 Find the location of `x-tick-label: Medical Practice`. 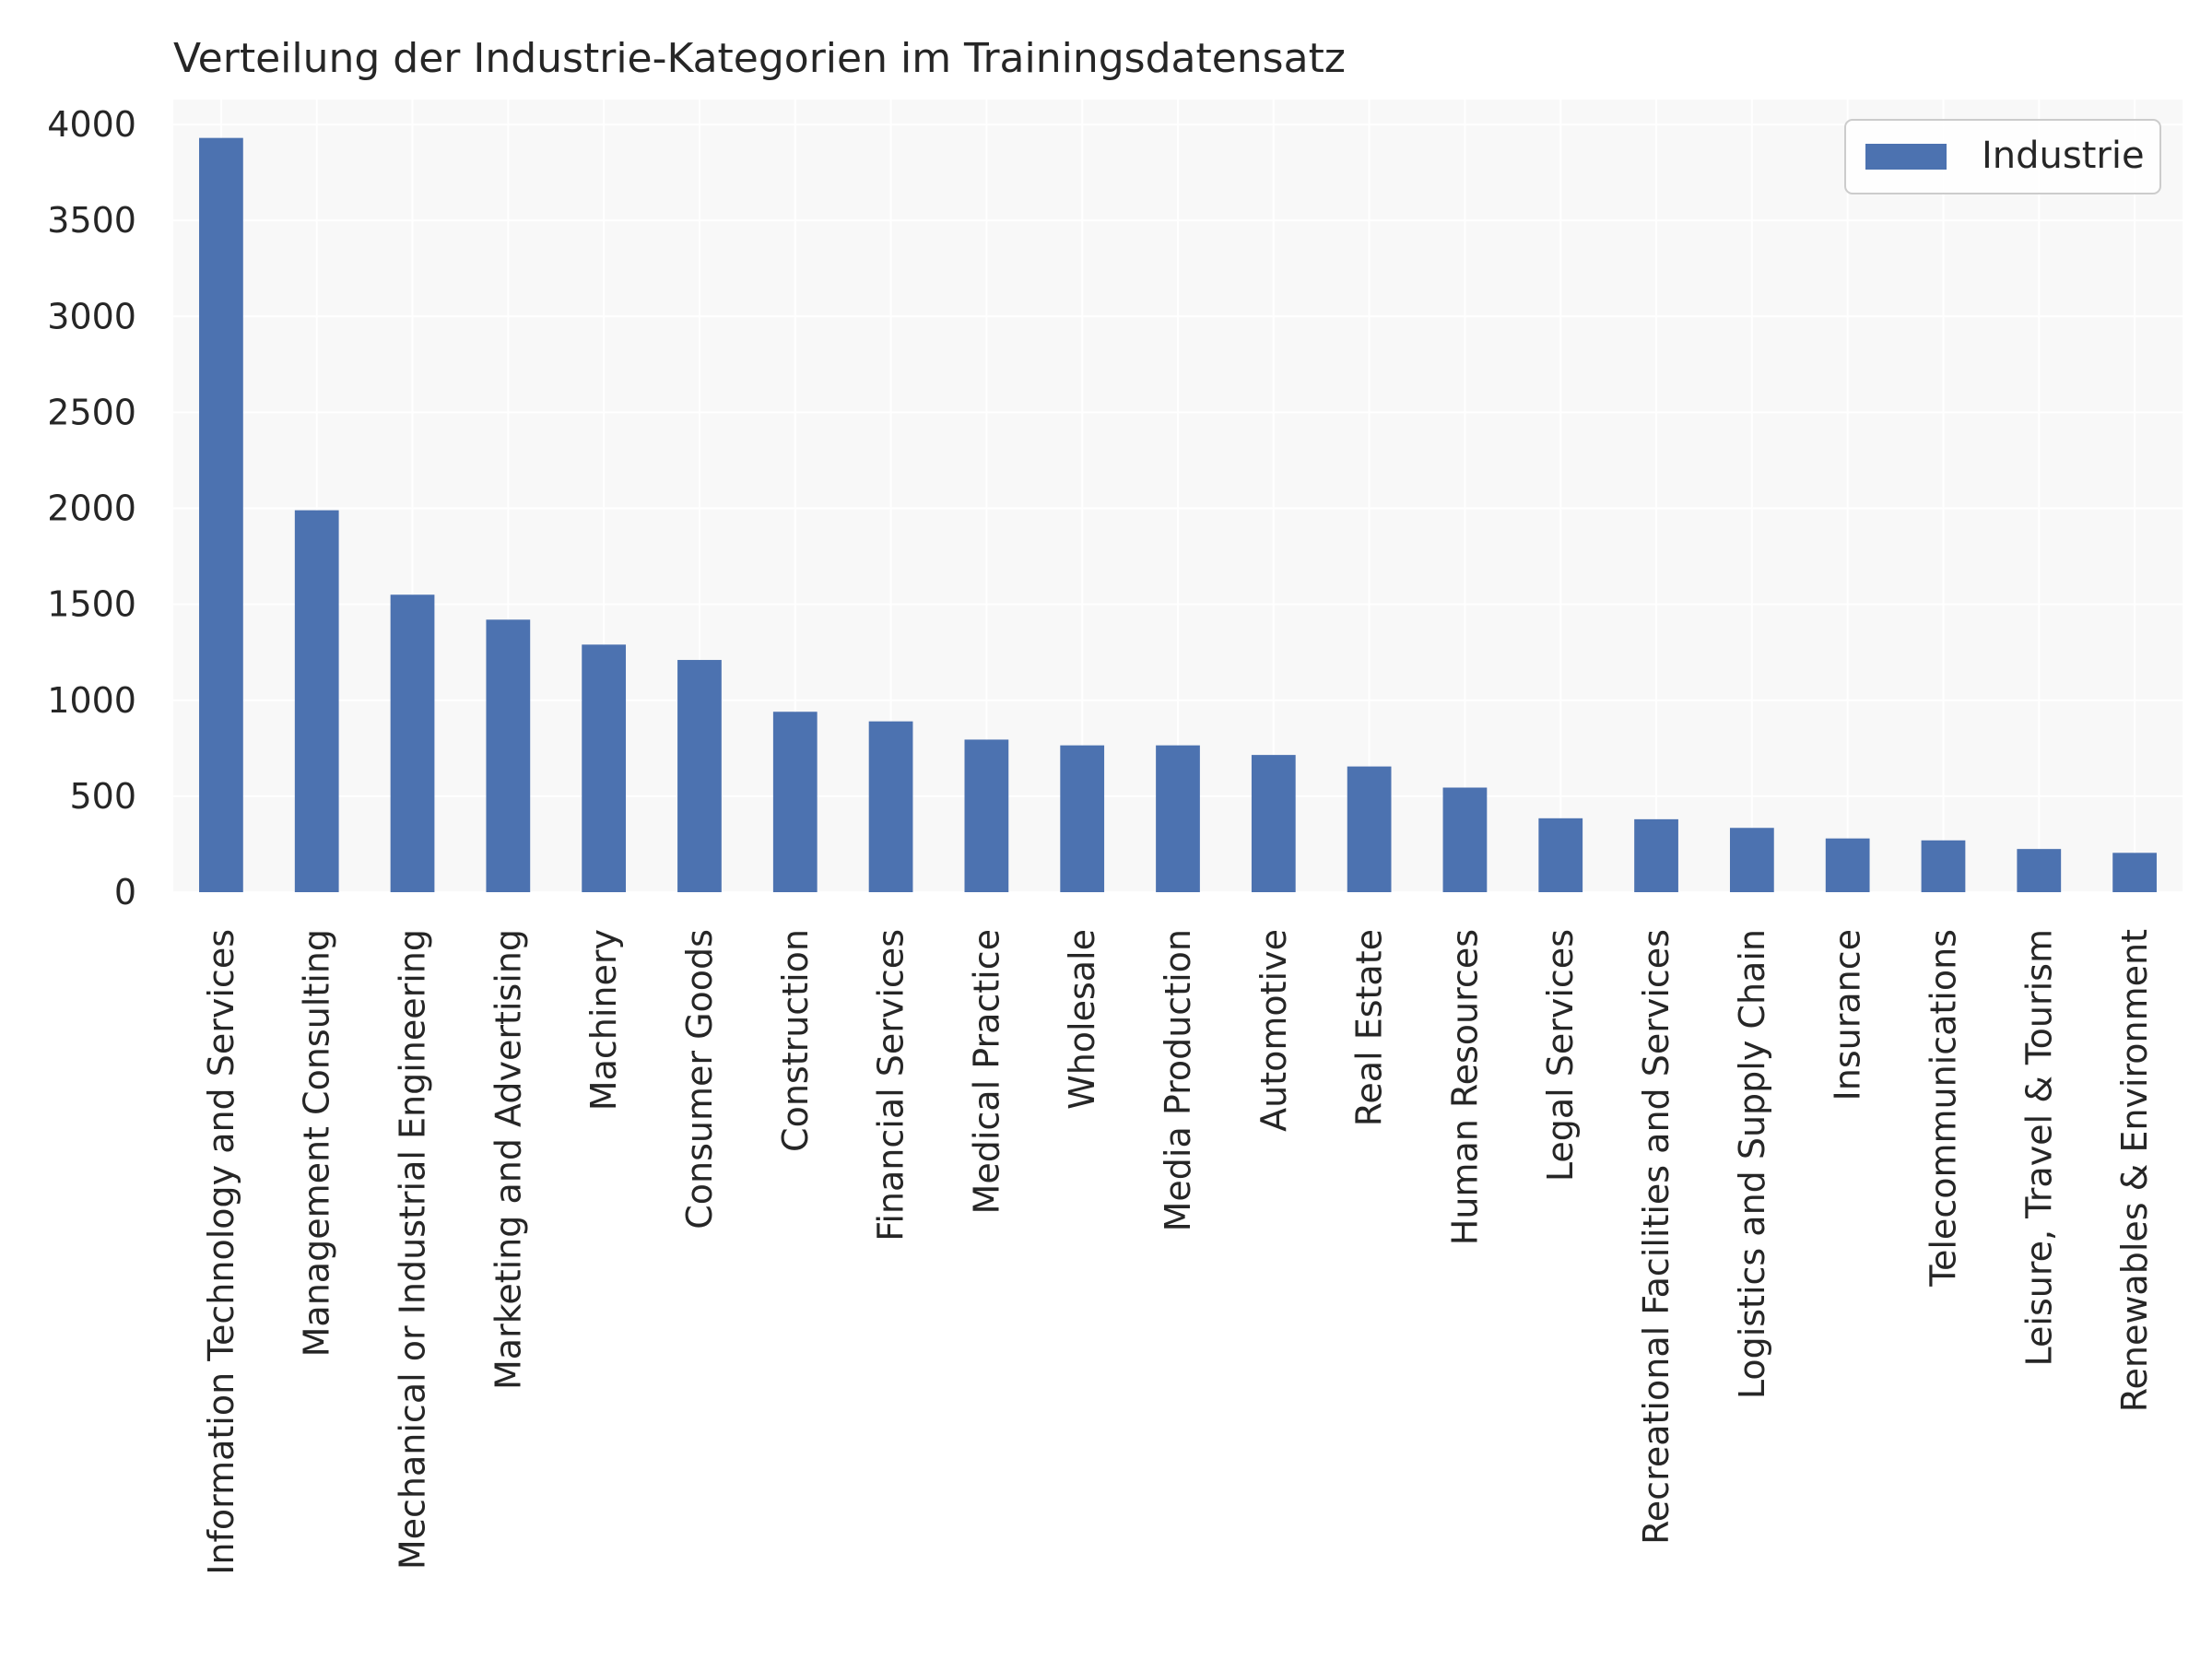

x-tick-label: Medical Practice is located at coordinates (986, 1071).